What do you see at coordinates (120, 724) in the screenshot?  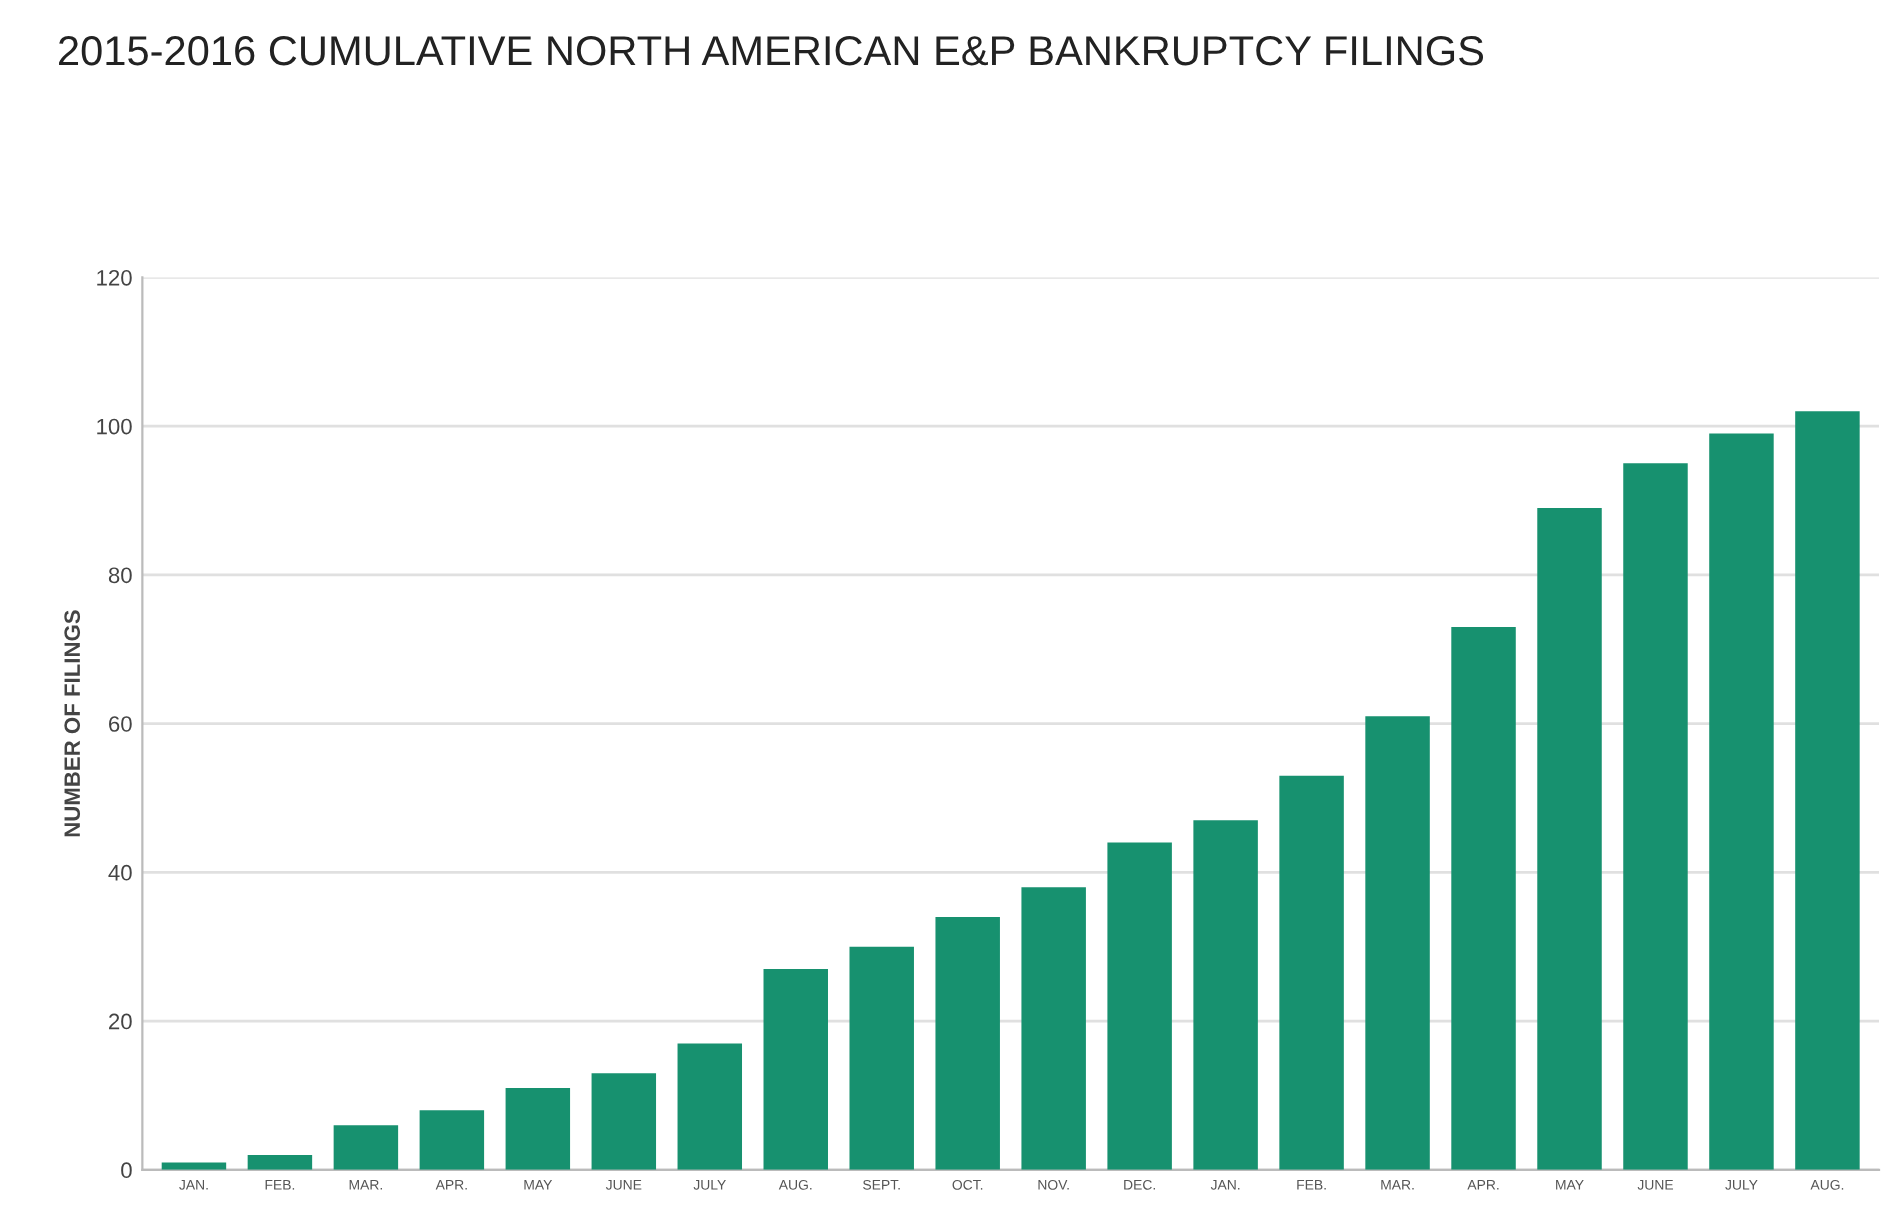 I see `y-tick-label: 60` at bounding box center [120, 724].